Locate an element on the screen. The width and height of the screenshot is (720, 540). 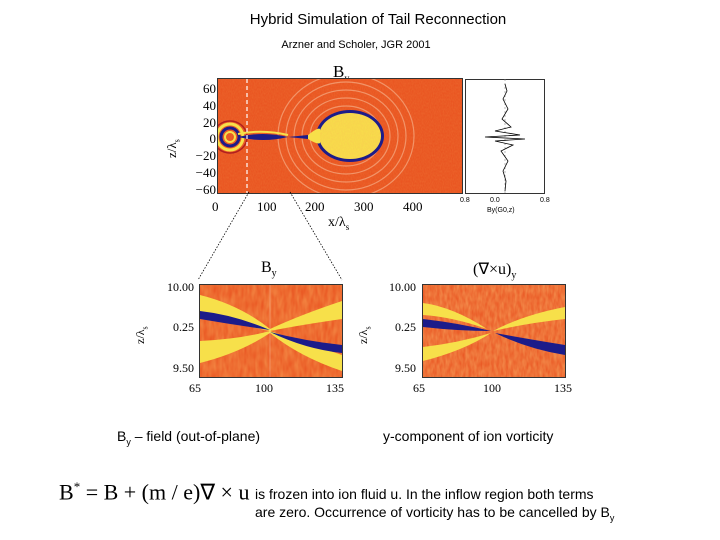
left-field-plot is located at coordinates (271, 331).